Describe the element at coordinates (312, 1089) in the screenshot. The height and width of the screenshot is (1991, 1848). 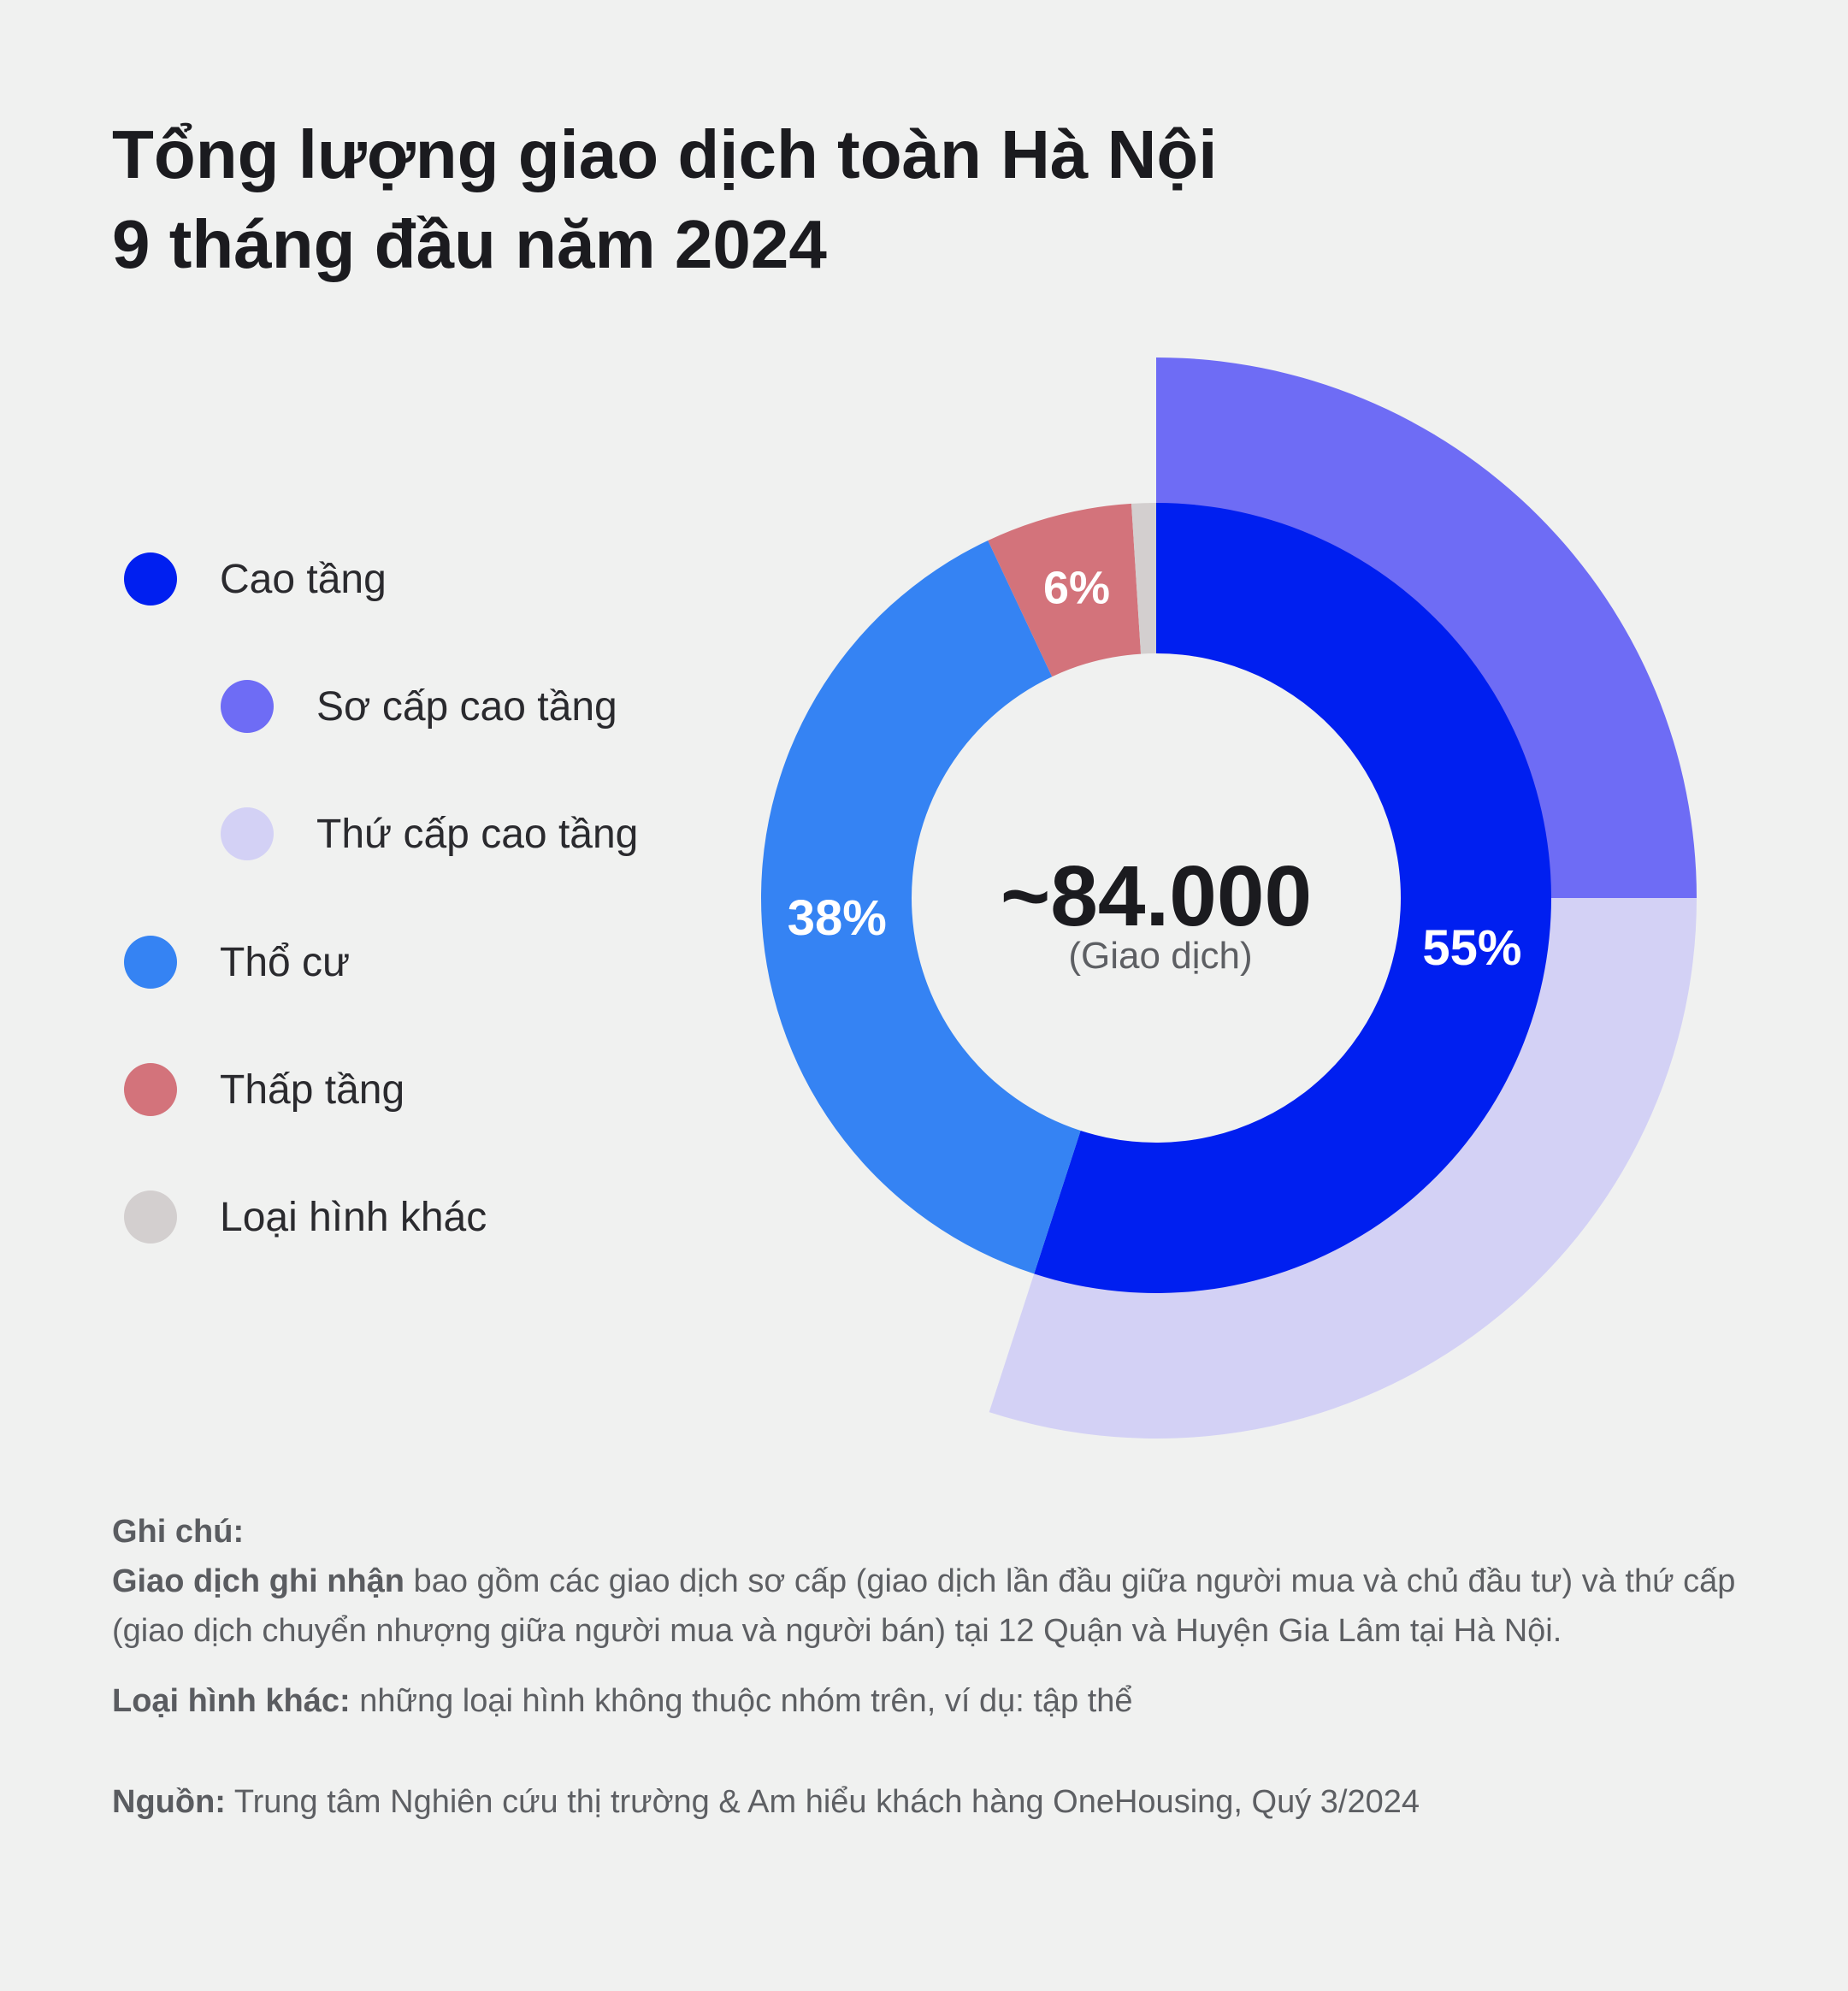
I see `legend-label-thap-tang: Thấp tầng` at that location.